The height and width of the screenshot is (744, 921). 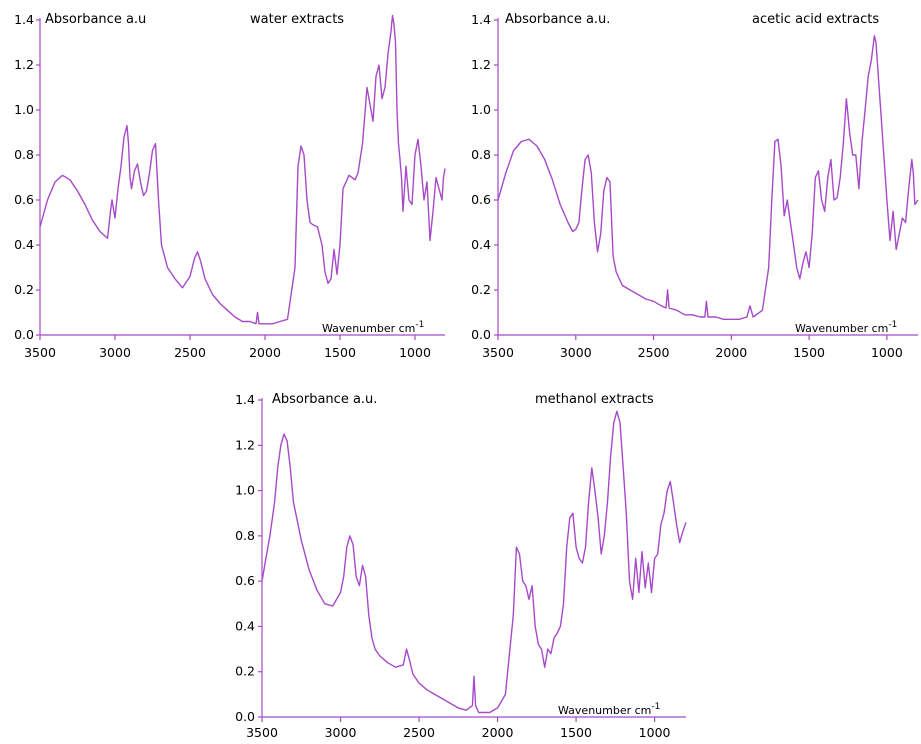 What do you see at coordinates (297, 19) in the screenshot?
I see `chart-title: water extracts` at bounding box center [297, 19].